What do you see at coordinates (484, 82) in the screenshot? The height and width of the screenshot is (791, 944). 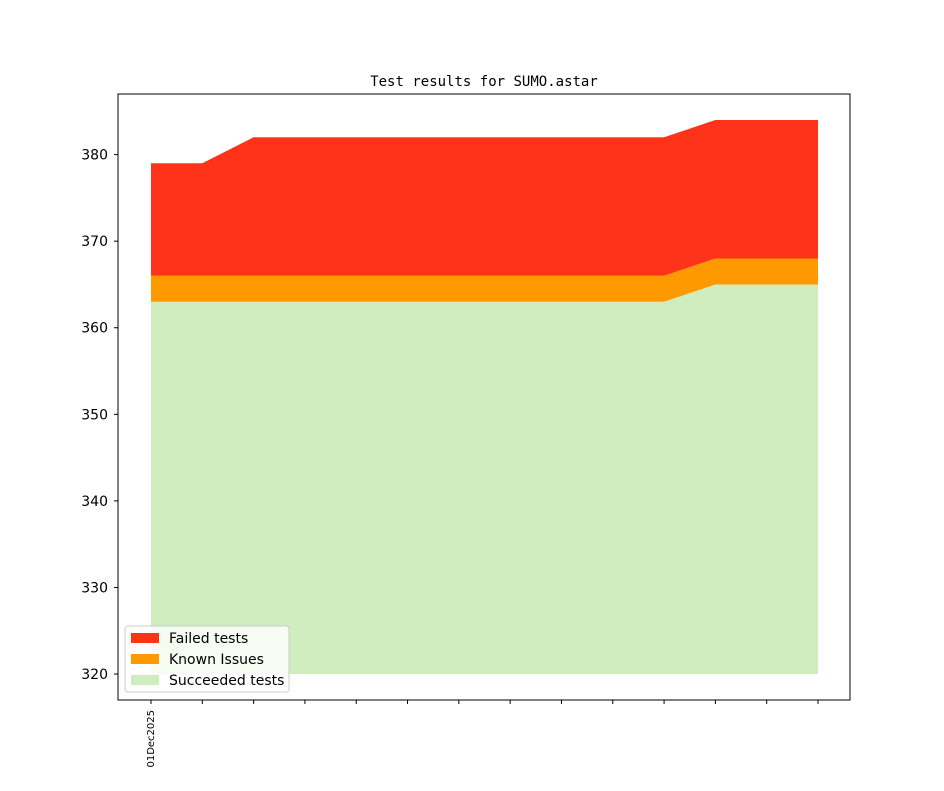 I see `chart-title: Test results for SUMO.astar` at bounding box center [484, 82].